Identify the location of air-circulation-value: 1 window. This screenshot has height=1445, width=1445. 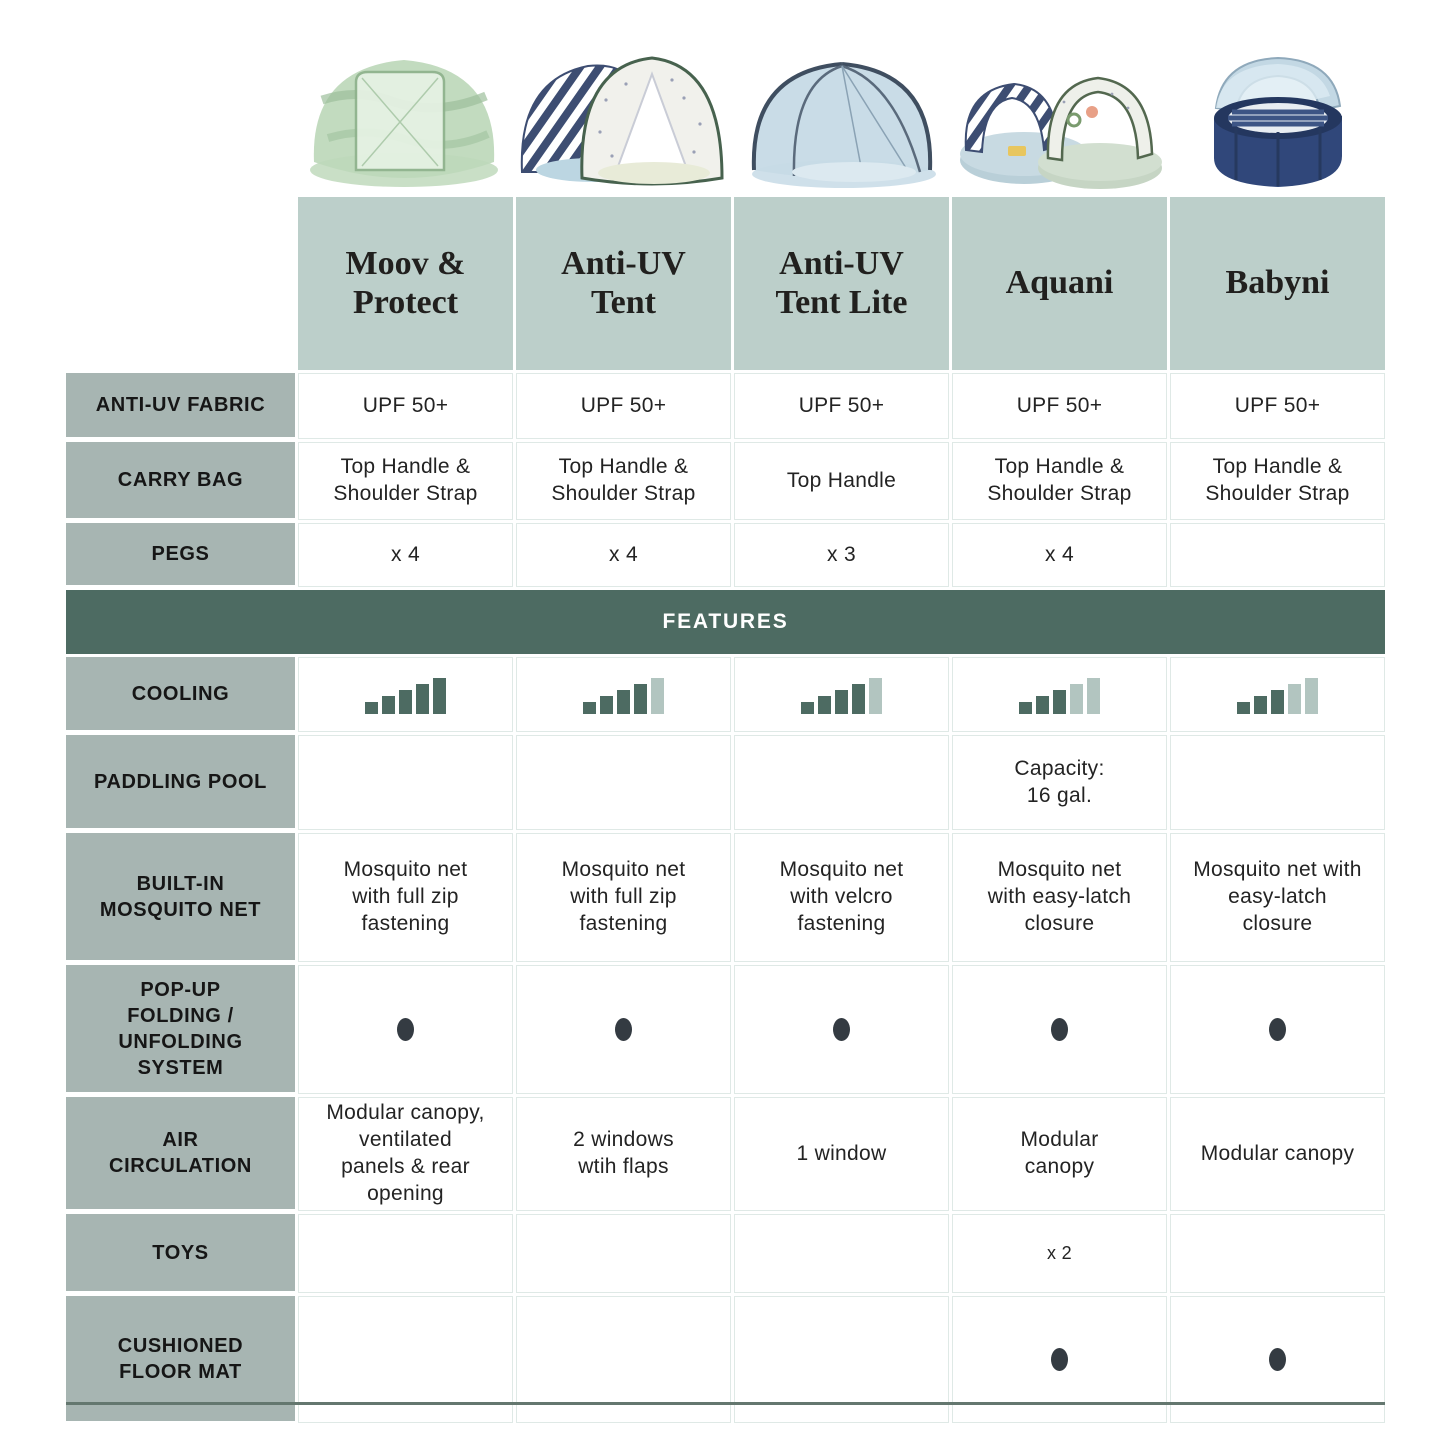
(841, 1154).